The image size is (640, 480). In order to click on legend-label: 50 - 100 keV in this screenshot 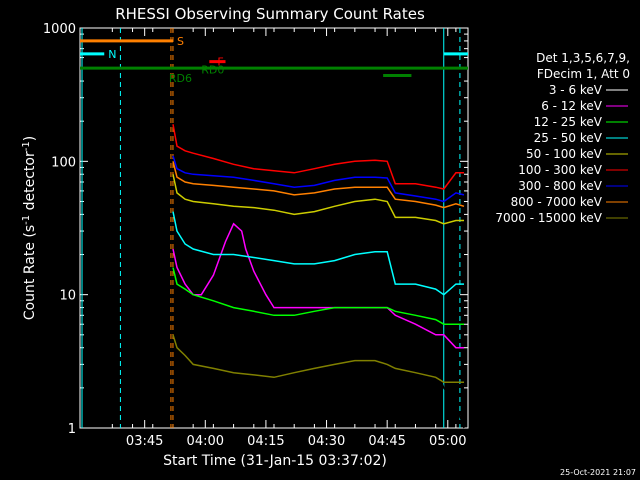, I will do `click(564, 154)`.